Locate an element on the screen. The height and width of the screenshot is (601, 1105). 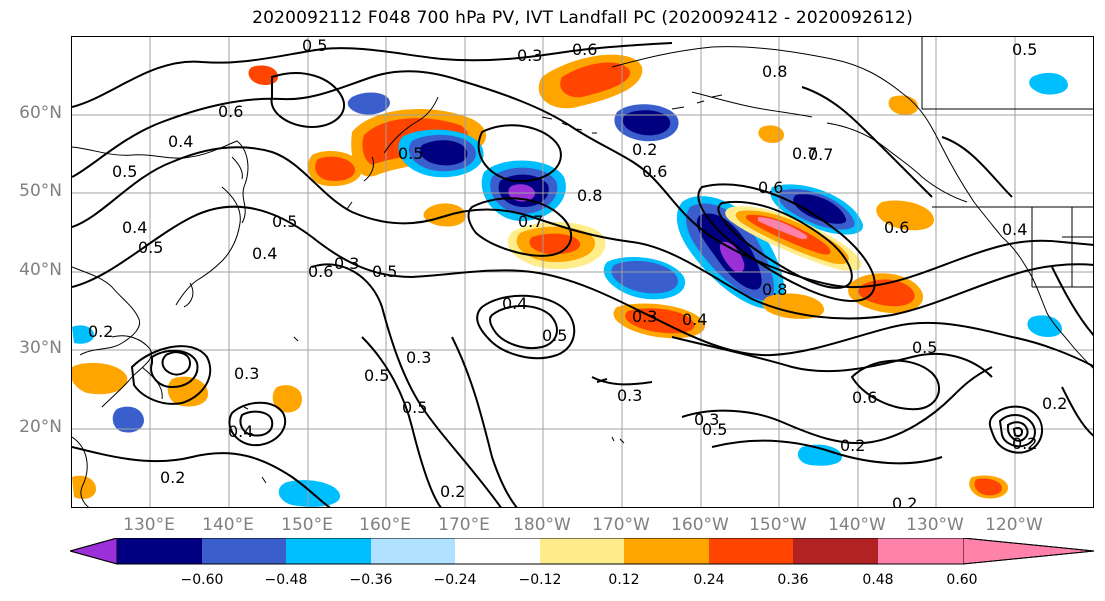
lat-label: 30°N is located at coordinates (40, 348).